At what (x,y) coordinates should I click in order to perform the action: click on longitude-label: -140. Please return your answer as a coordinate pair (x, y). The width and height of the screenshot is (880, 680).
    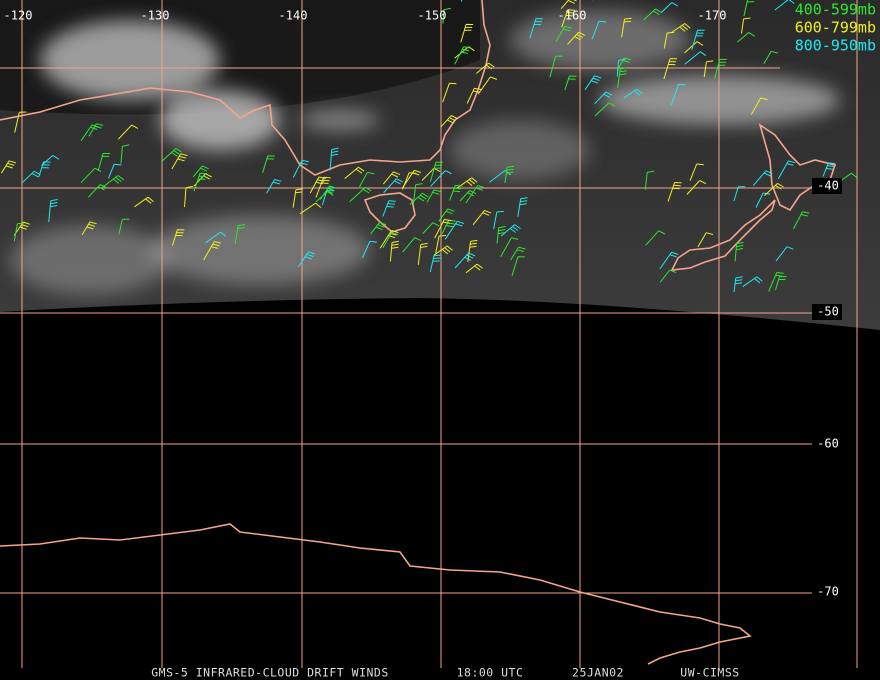
    Looking at the image, I should click on (293, 16).